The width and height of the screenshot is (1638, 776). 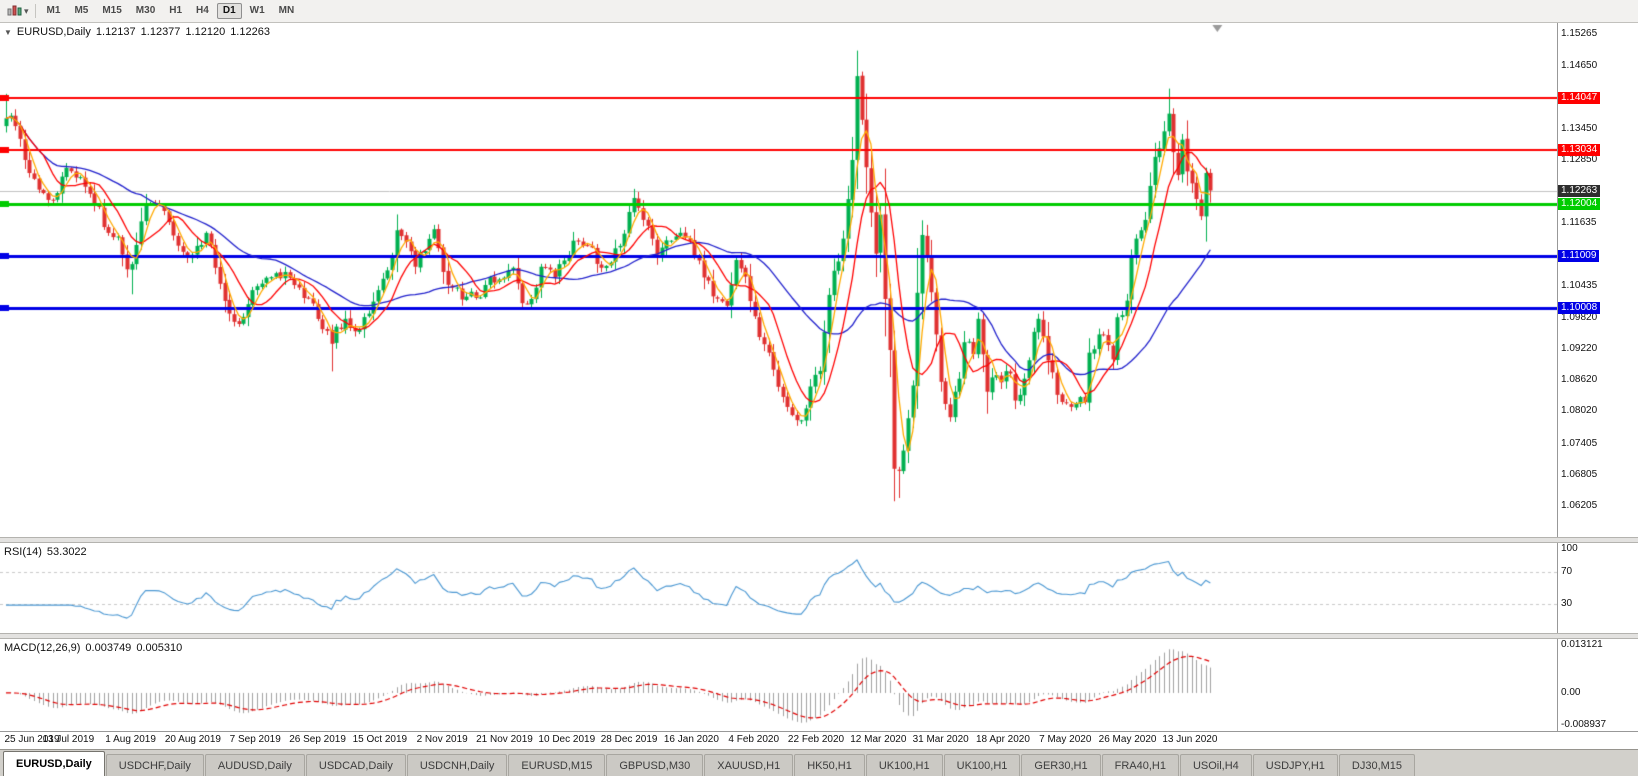 What do you see at coordinates (567, 739) in the screenshot?
I see `time-axis-label: 10 Dec 2019` at bounding box center [567, 739].